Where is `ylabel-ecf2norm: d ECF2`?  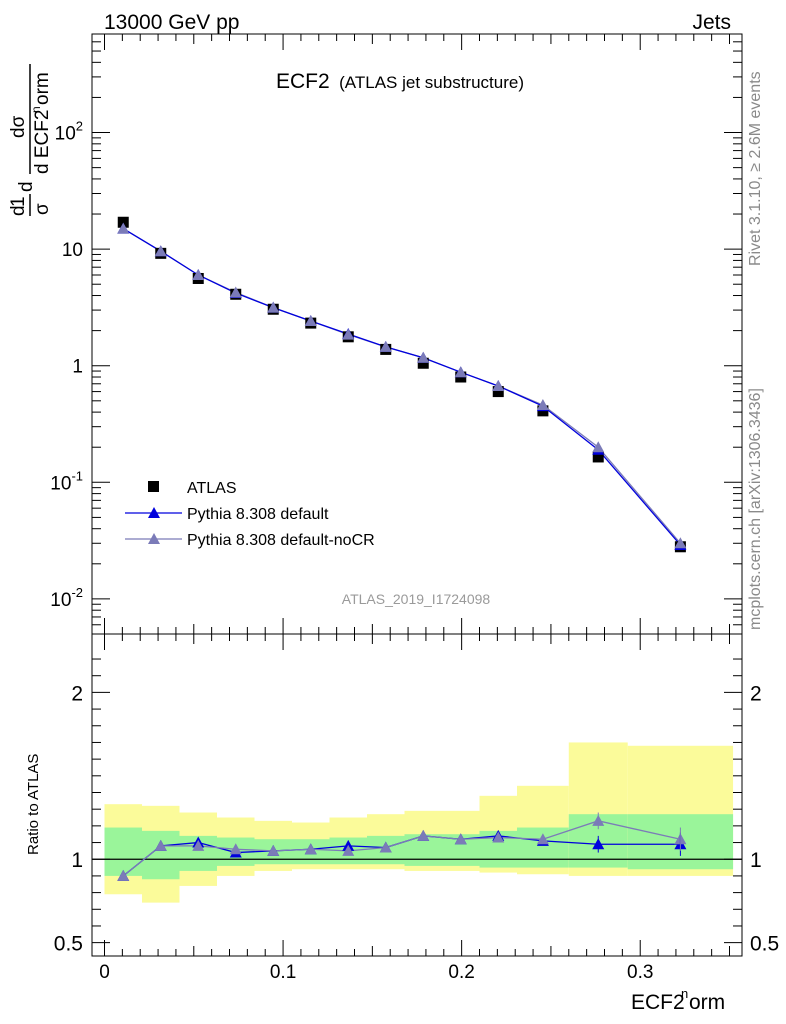 ylabel-ecf2norm: d ECF2 is located at coordinates (42, 142).